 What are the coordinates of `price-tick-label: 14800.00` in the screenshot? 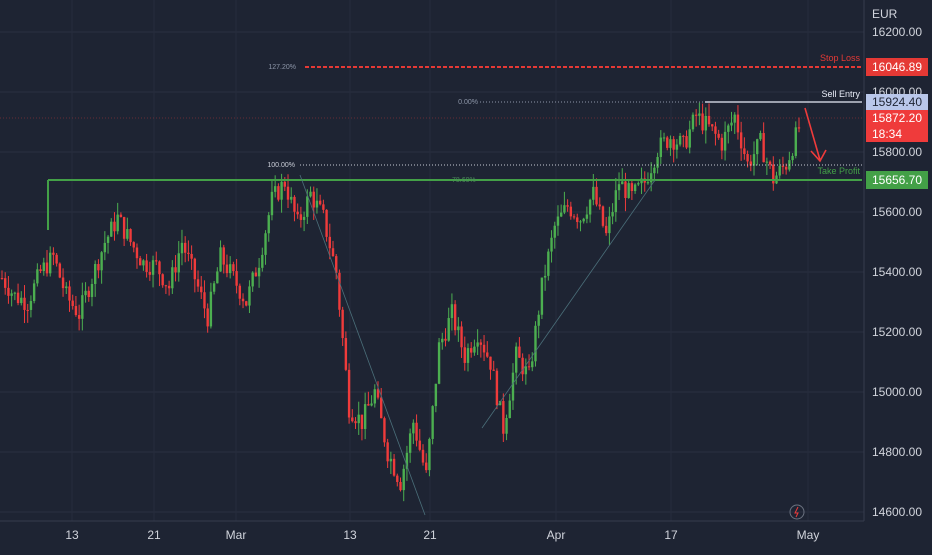 It's located at (897, 452).